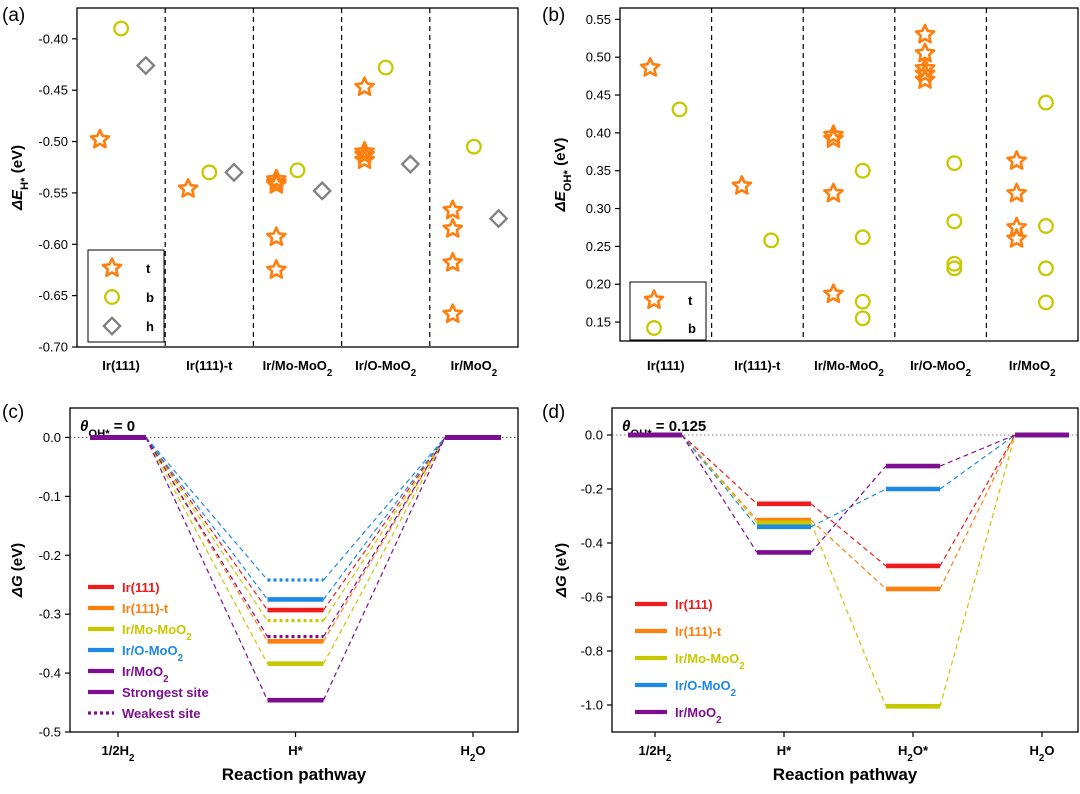 The height and width of the screenshot is (794, 1080). I want to click on legend-label: Weakest site, so click(161, 713).